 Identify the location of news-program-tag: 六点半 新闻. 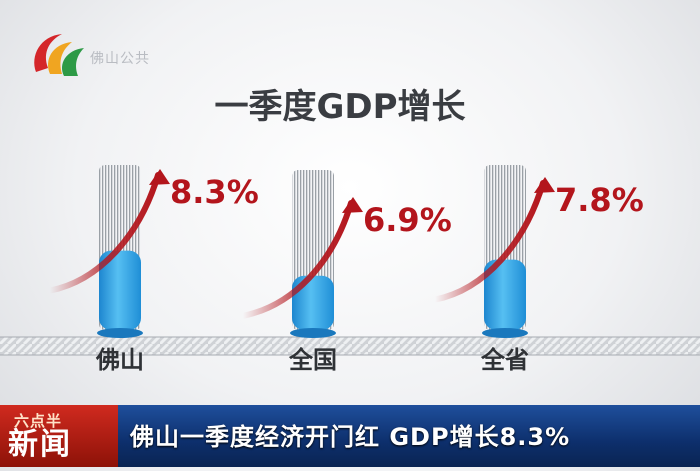
(59, 436).